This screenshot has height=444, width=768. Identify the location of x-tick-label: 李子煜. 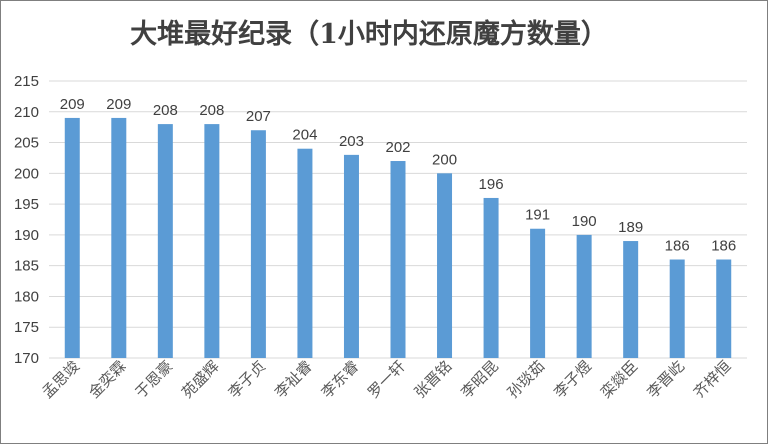
(572, 379).